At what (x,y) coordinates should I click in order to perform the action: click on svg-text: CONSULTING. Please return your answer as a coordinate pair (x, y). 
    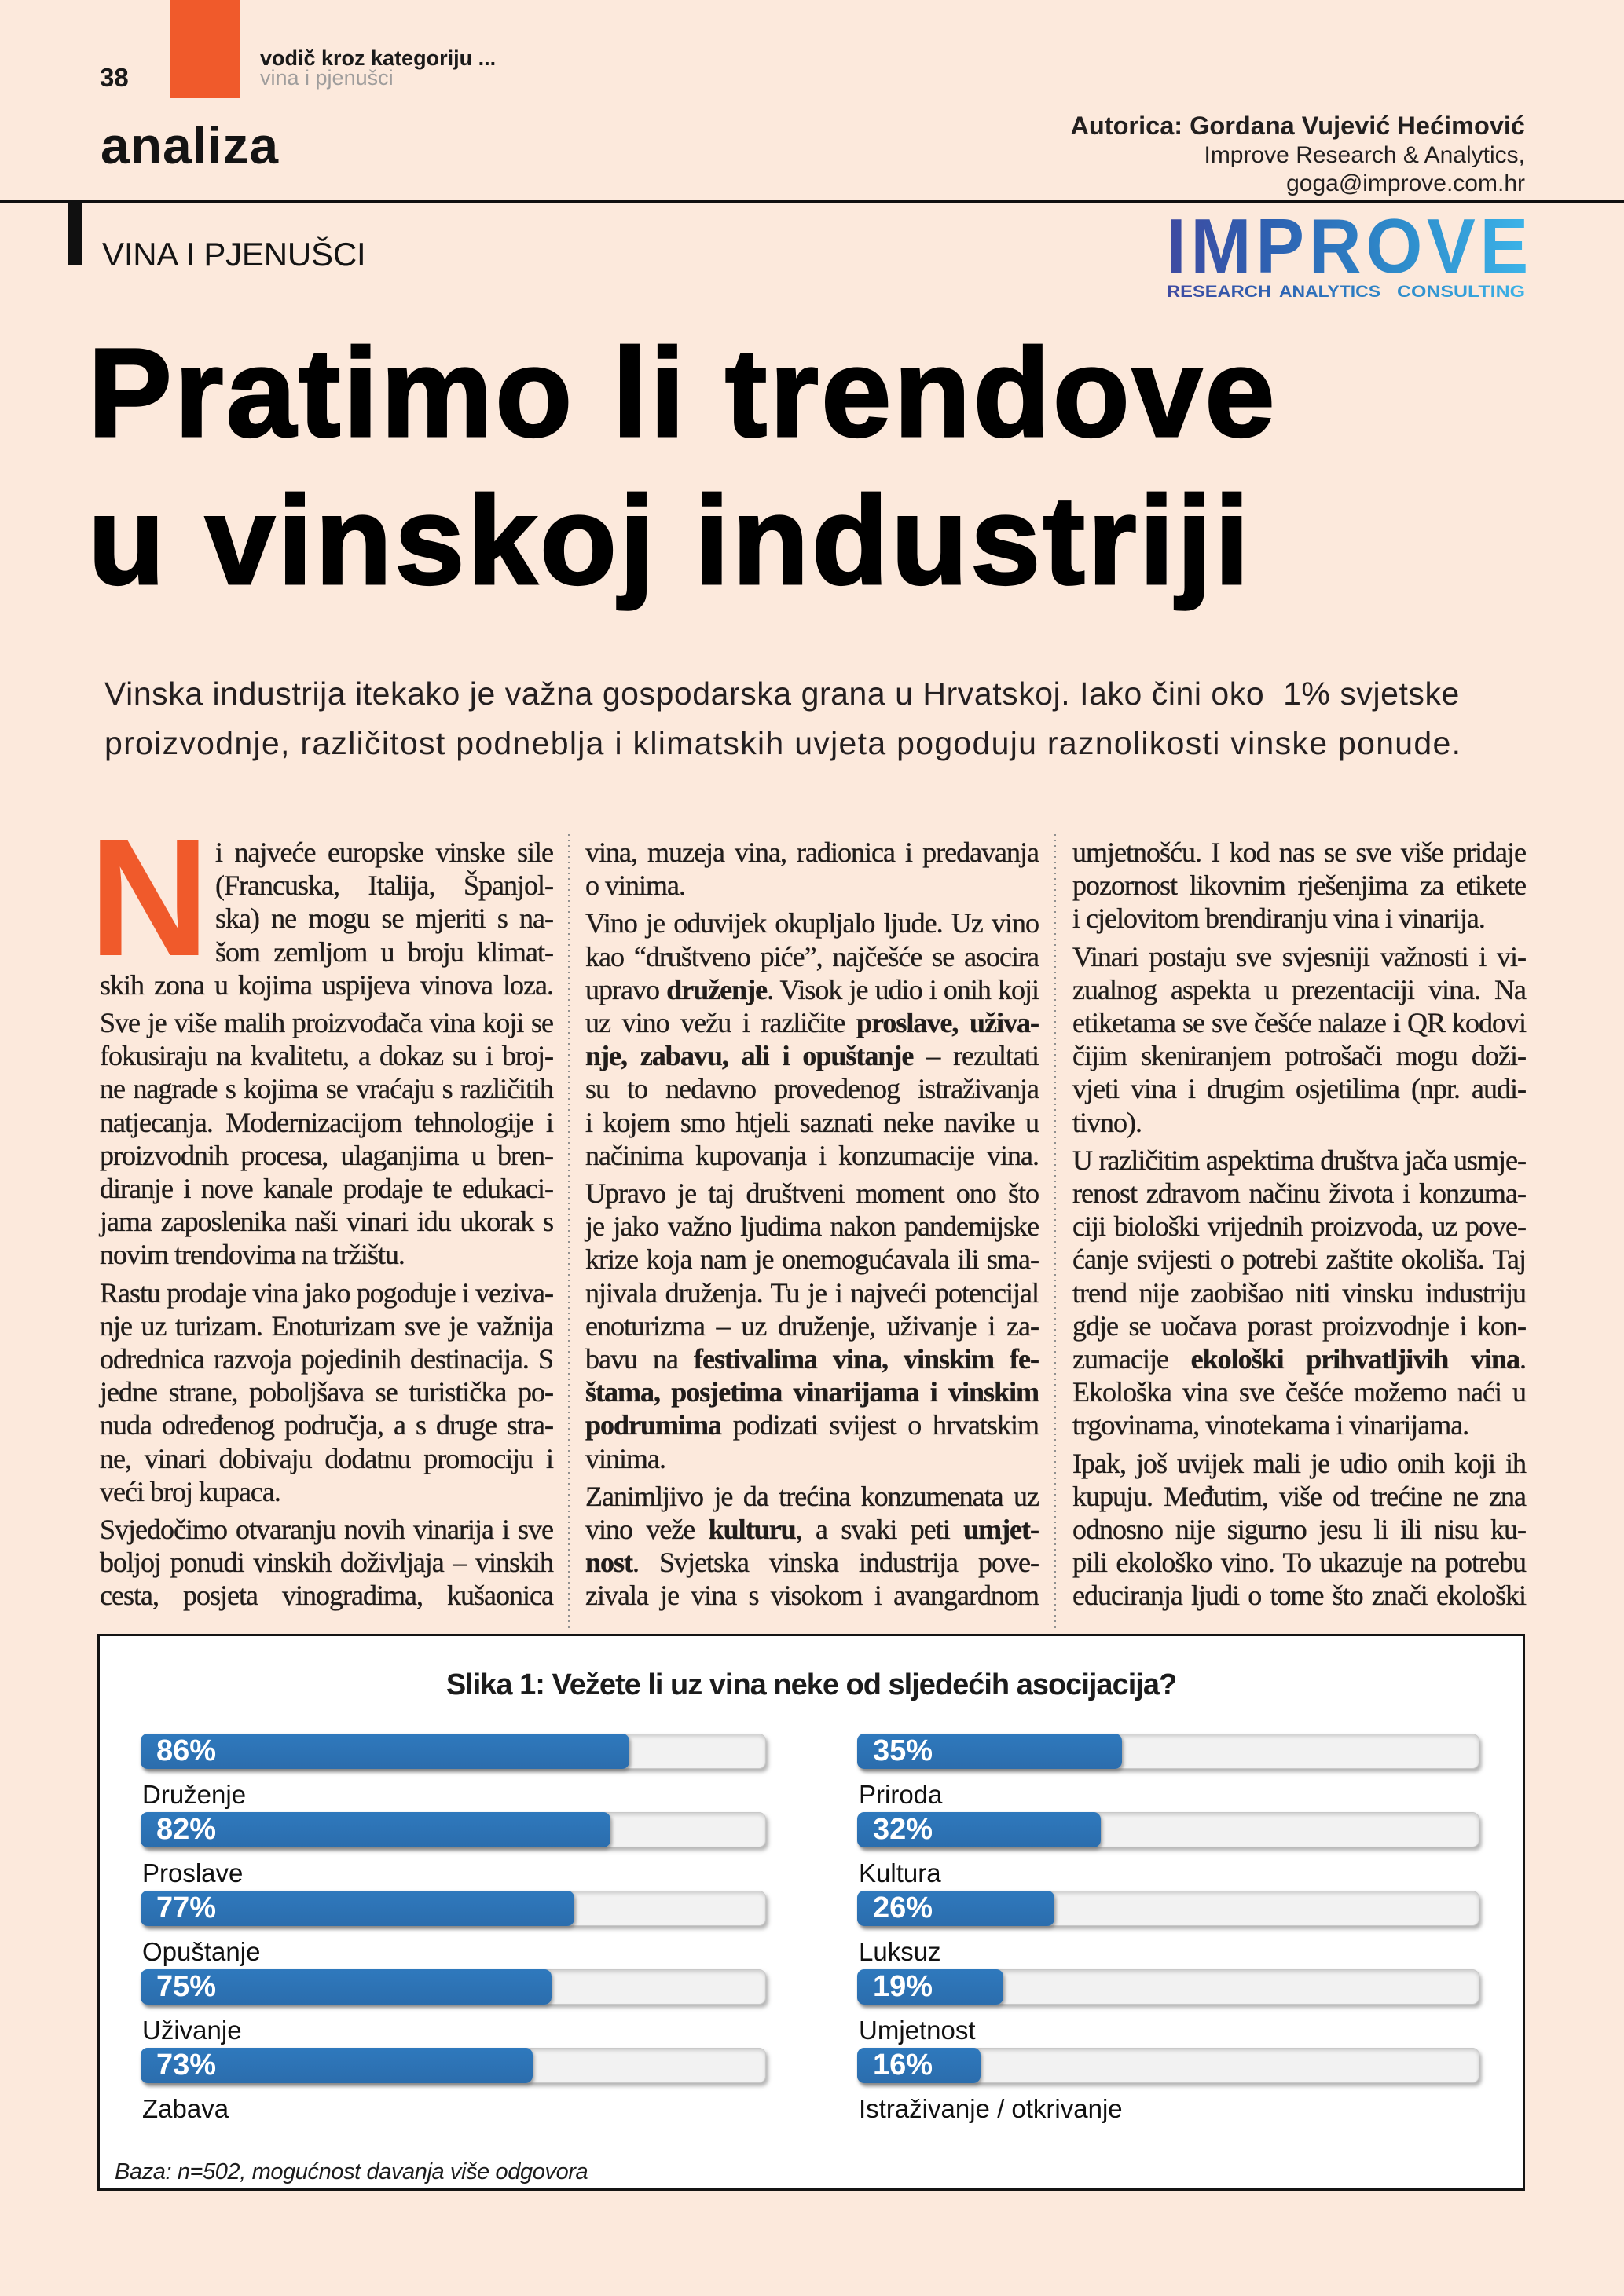
    Looking at the image, I should click on (1461, 292).